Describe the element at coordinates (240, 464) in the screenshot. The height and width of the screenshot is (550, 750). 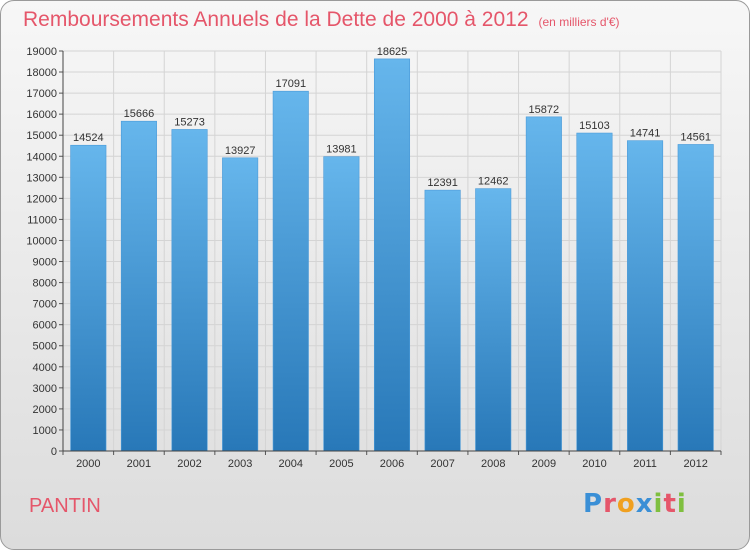
I see `x-tick-label: 2003` at that location.